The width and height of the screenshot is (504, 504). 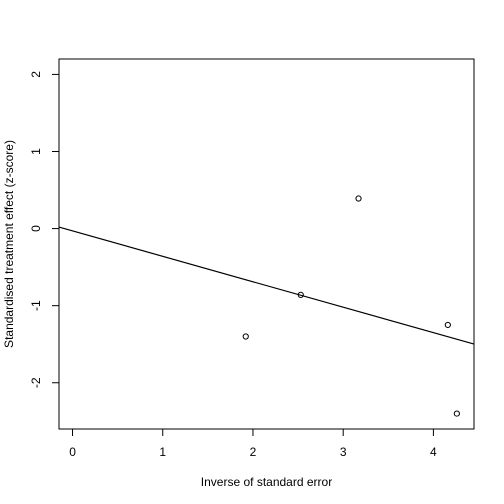 What do you see at coordinates (9, 244) in the screenshot?
I see `y-axis-label: Standardised treatment effect (z-score)` at bounding box center [9, 244].